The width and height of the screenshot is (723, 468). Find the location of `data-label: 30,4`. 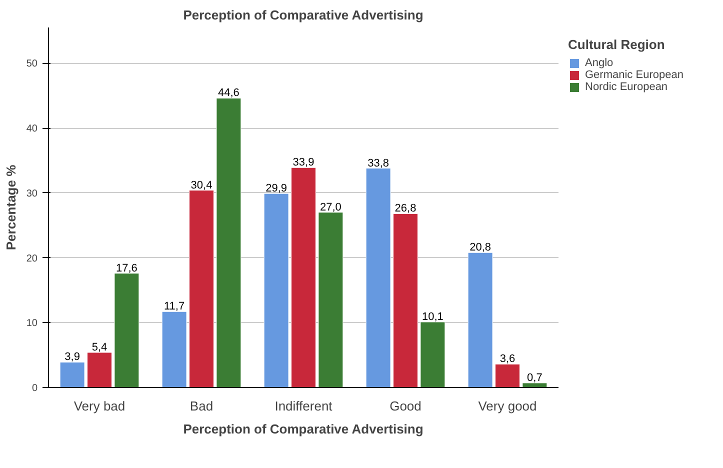

data-label: 30,4 is located at coordinates (201, 185).